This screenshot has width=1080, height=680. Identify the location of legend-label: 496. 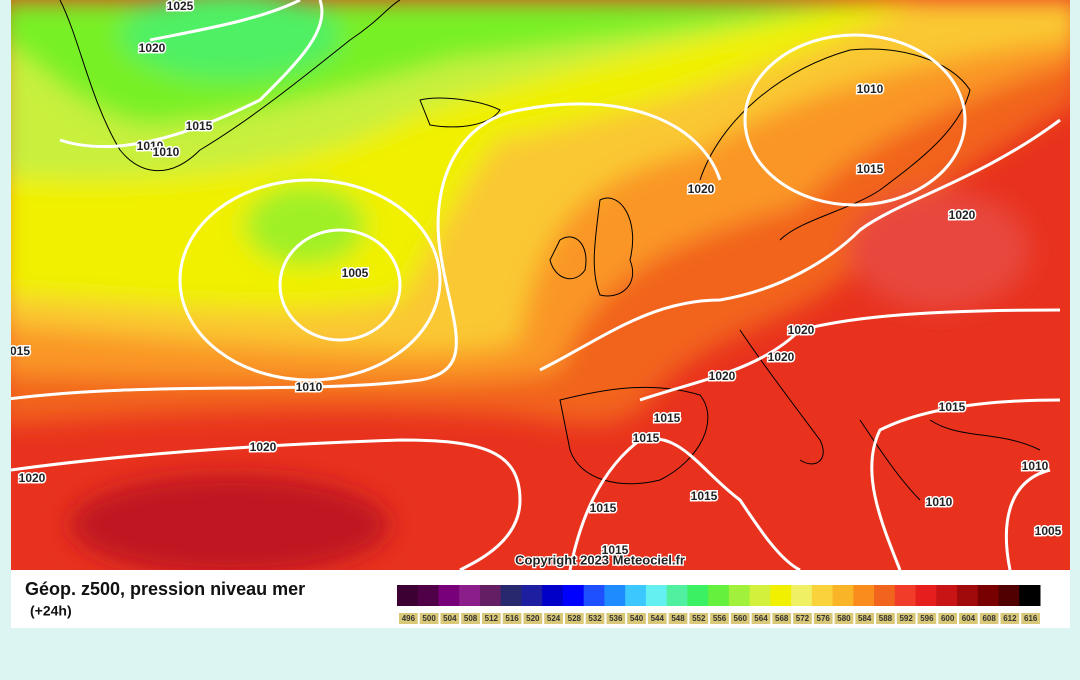
(409, 618).